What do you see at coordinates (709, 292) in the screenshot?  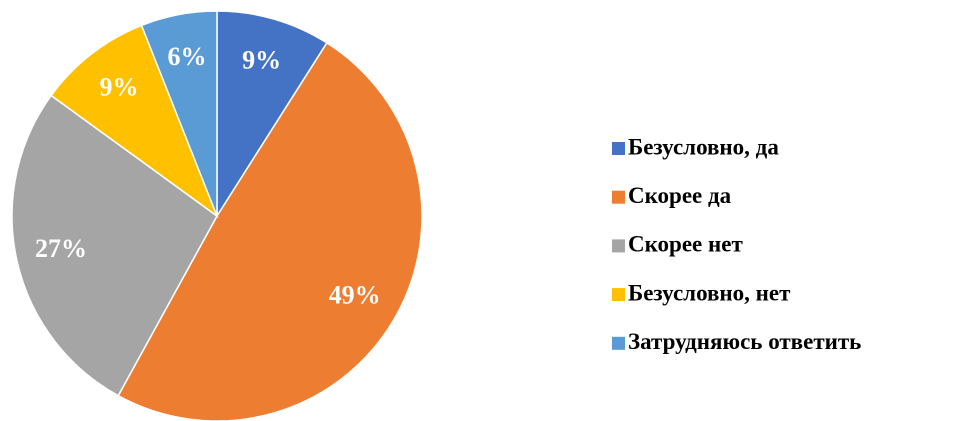 I see `legend-label: Безусловно, нет` at bounding box center [709, 292].